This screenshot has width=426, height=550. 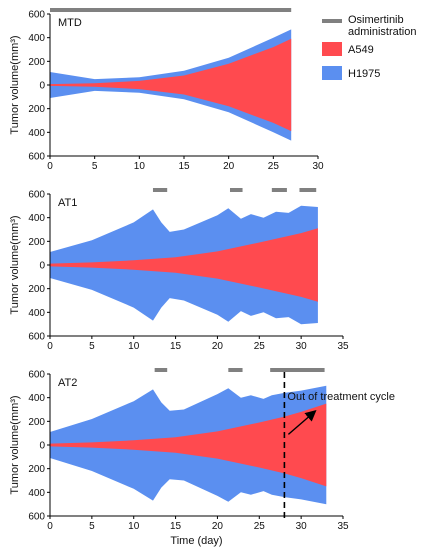 I want to click on x-axis-label: Time (day), so click(x=196, y=541).